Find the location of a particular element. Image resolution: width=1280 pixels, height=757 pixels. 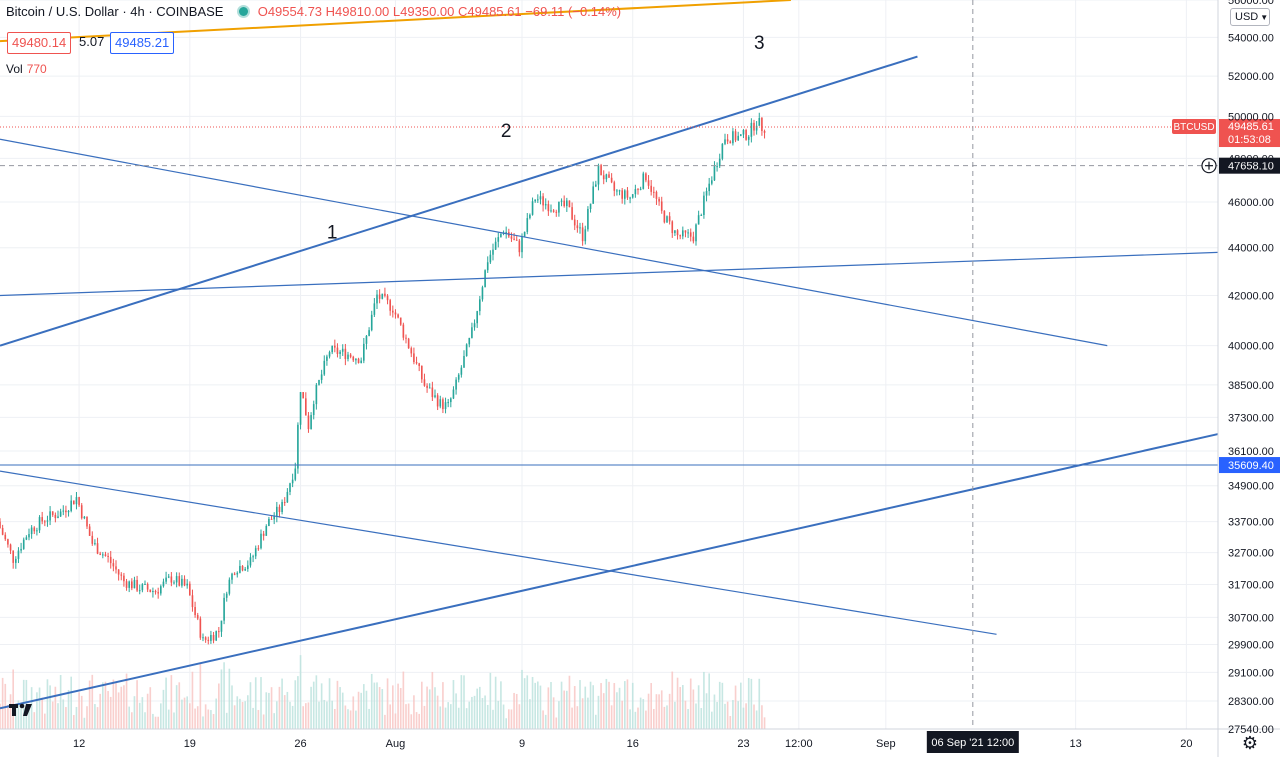

volume-legend: Vol 770 is located at coordinates (26, 69).